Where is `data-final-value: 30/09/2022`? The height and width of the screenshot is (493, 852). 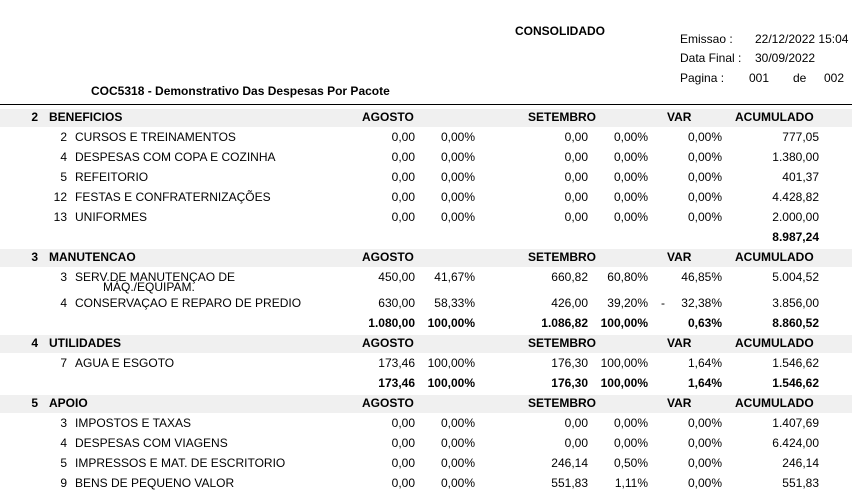
data-final-value: 30/09/2022 is located at coordinates (785, 58).